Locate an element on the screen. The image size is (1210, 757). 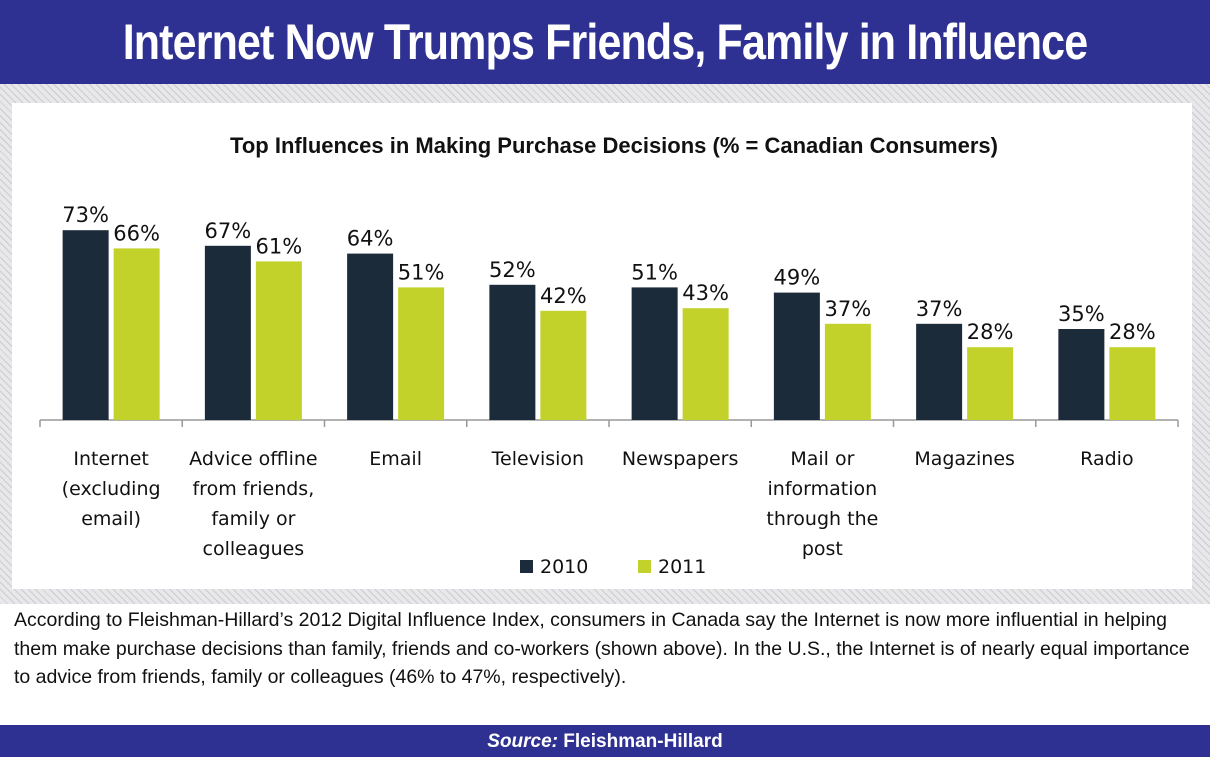
category-label: post is located at coordinates (822, 549).